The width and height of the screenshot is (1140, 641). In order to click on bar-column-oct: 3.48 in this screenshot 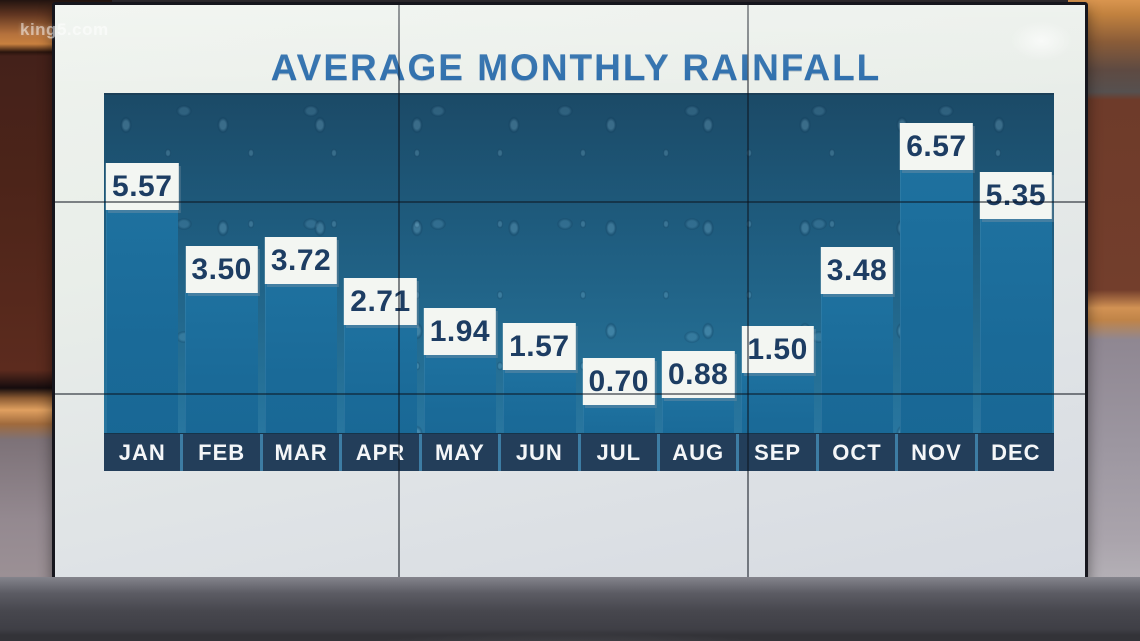, I will do `click(857, 283)`.